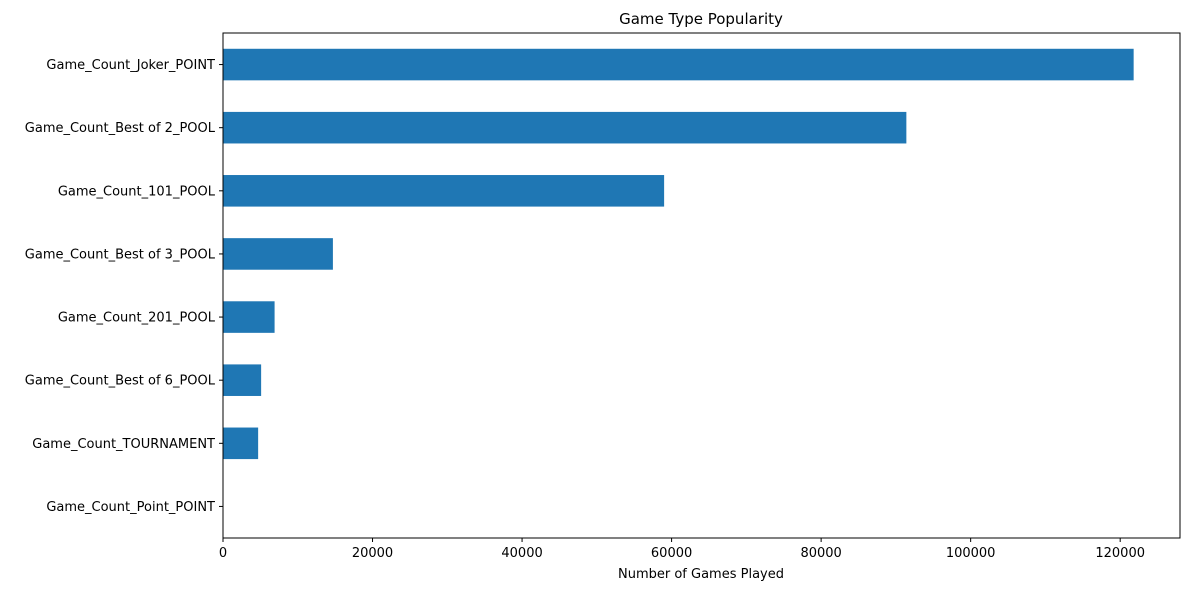  I want to click on y-tick-label-2: Game_Count_101_POOL, so click(137, 191).